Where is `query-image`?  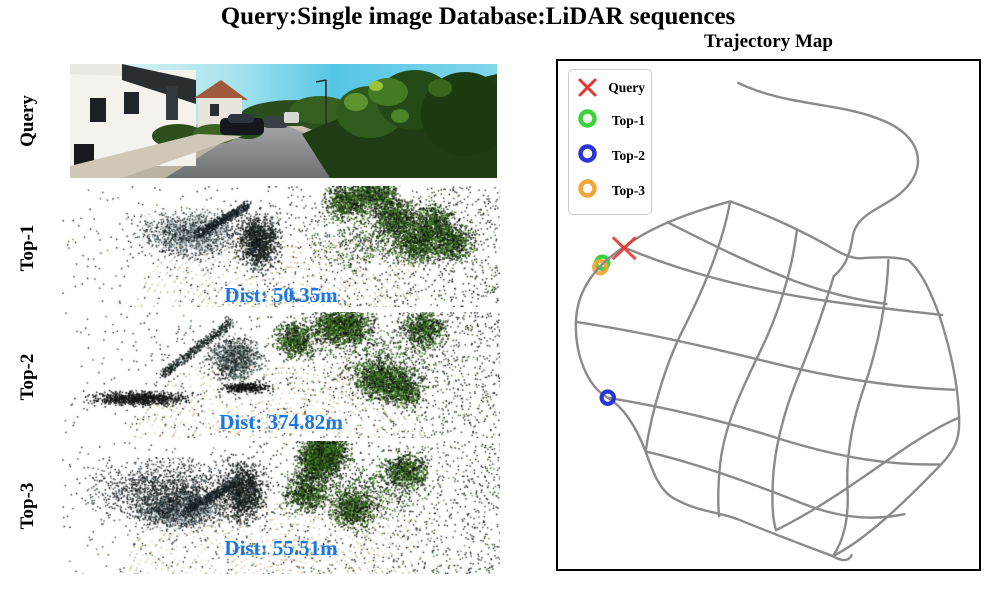 query-image is located at coordinates (283, 121).